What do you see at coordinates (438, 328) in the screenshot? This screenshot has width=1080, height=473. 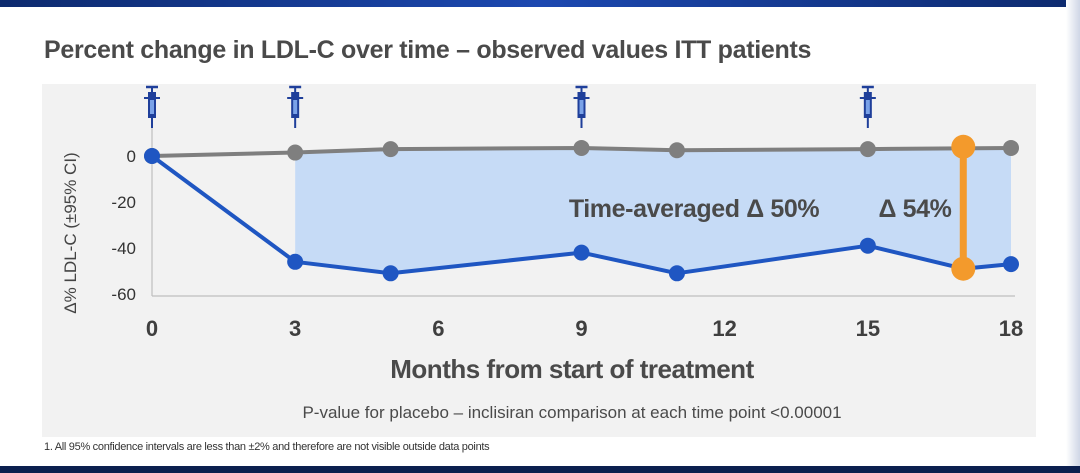 I see `x-tick-label: 6` at bounding box center [438, 328].